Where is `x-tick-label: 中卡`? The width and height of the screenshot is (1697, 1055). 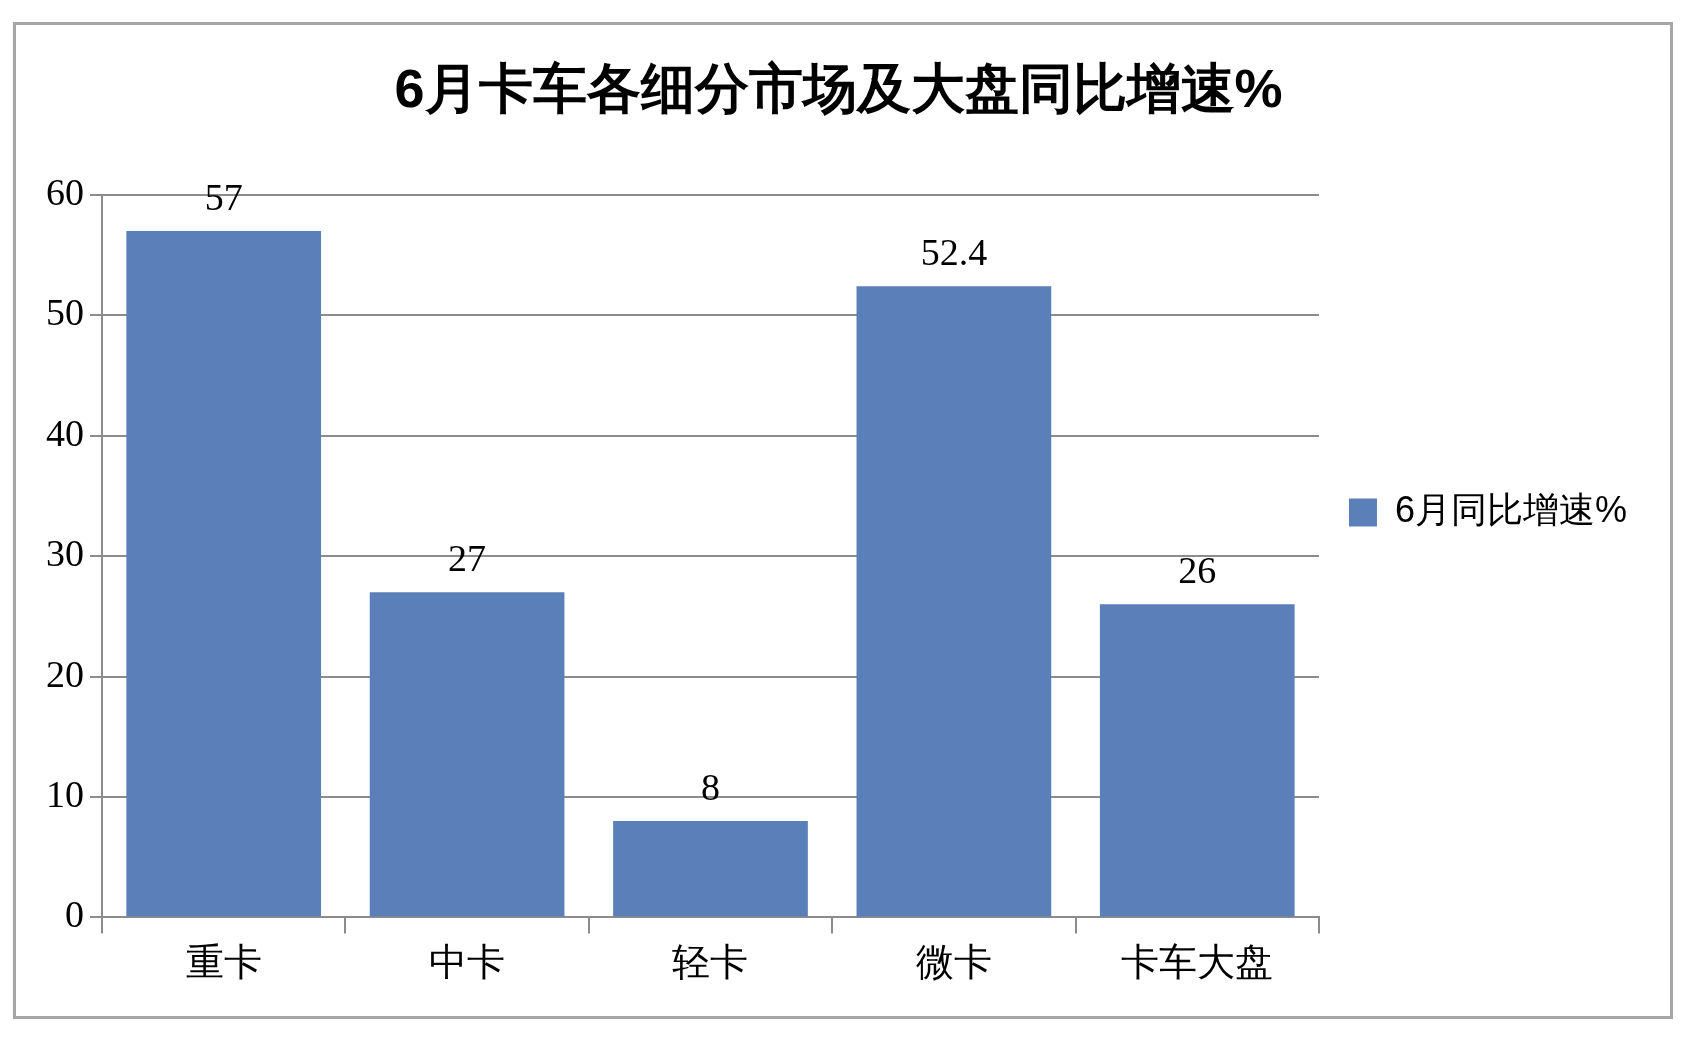
x-tick-label: 中卡 is located at coordinates (467, 961).